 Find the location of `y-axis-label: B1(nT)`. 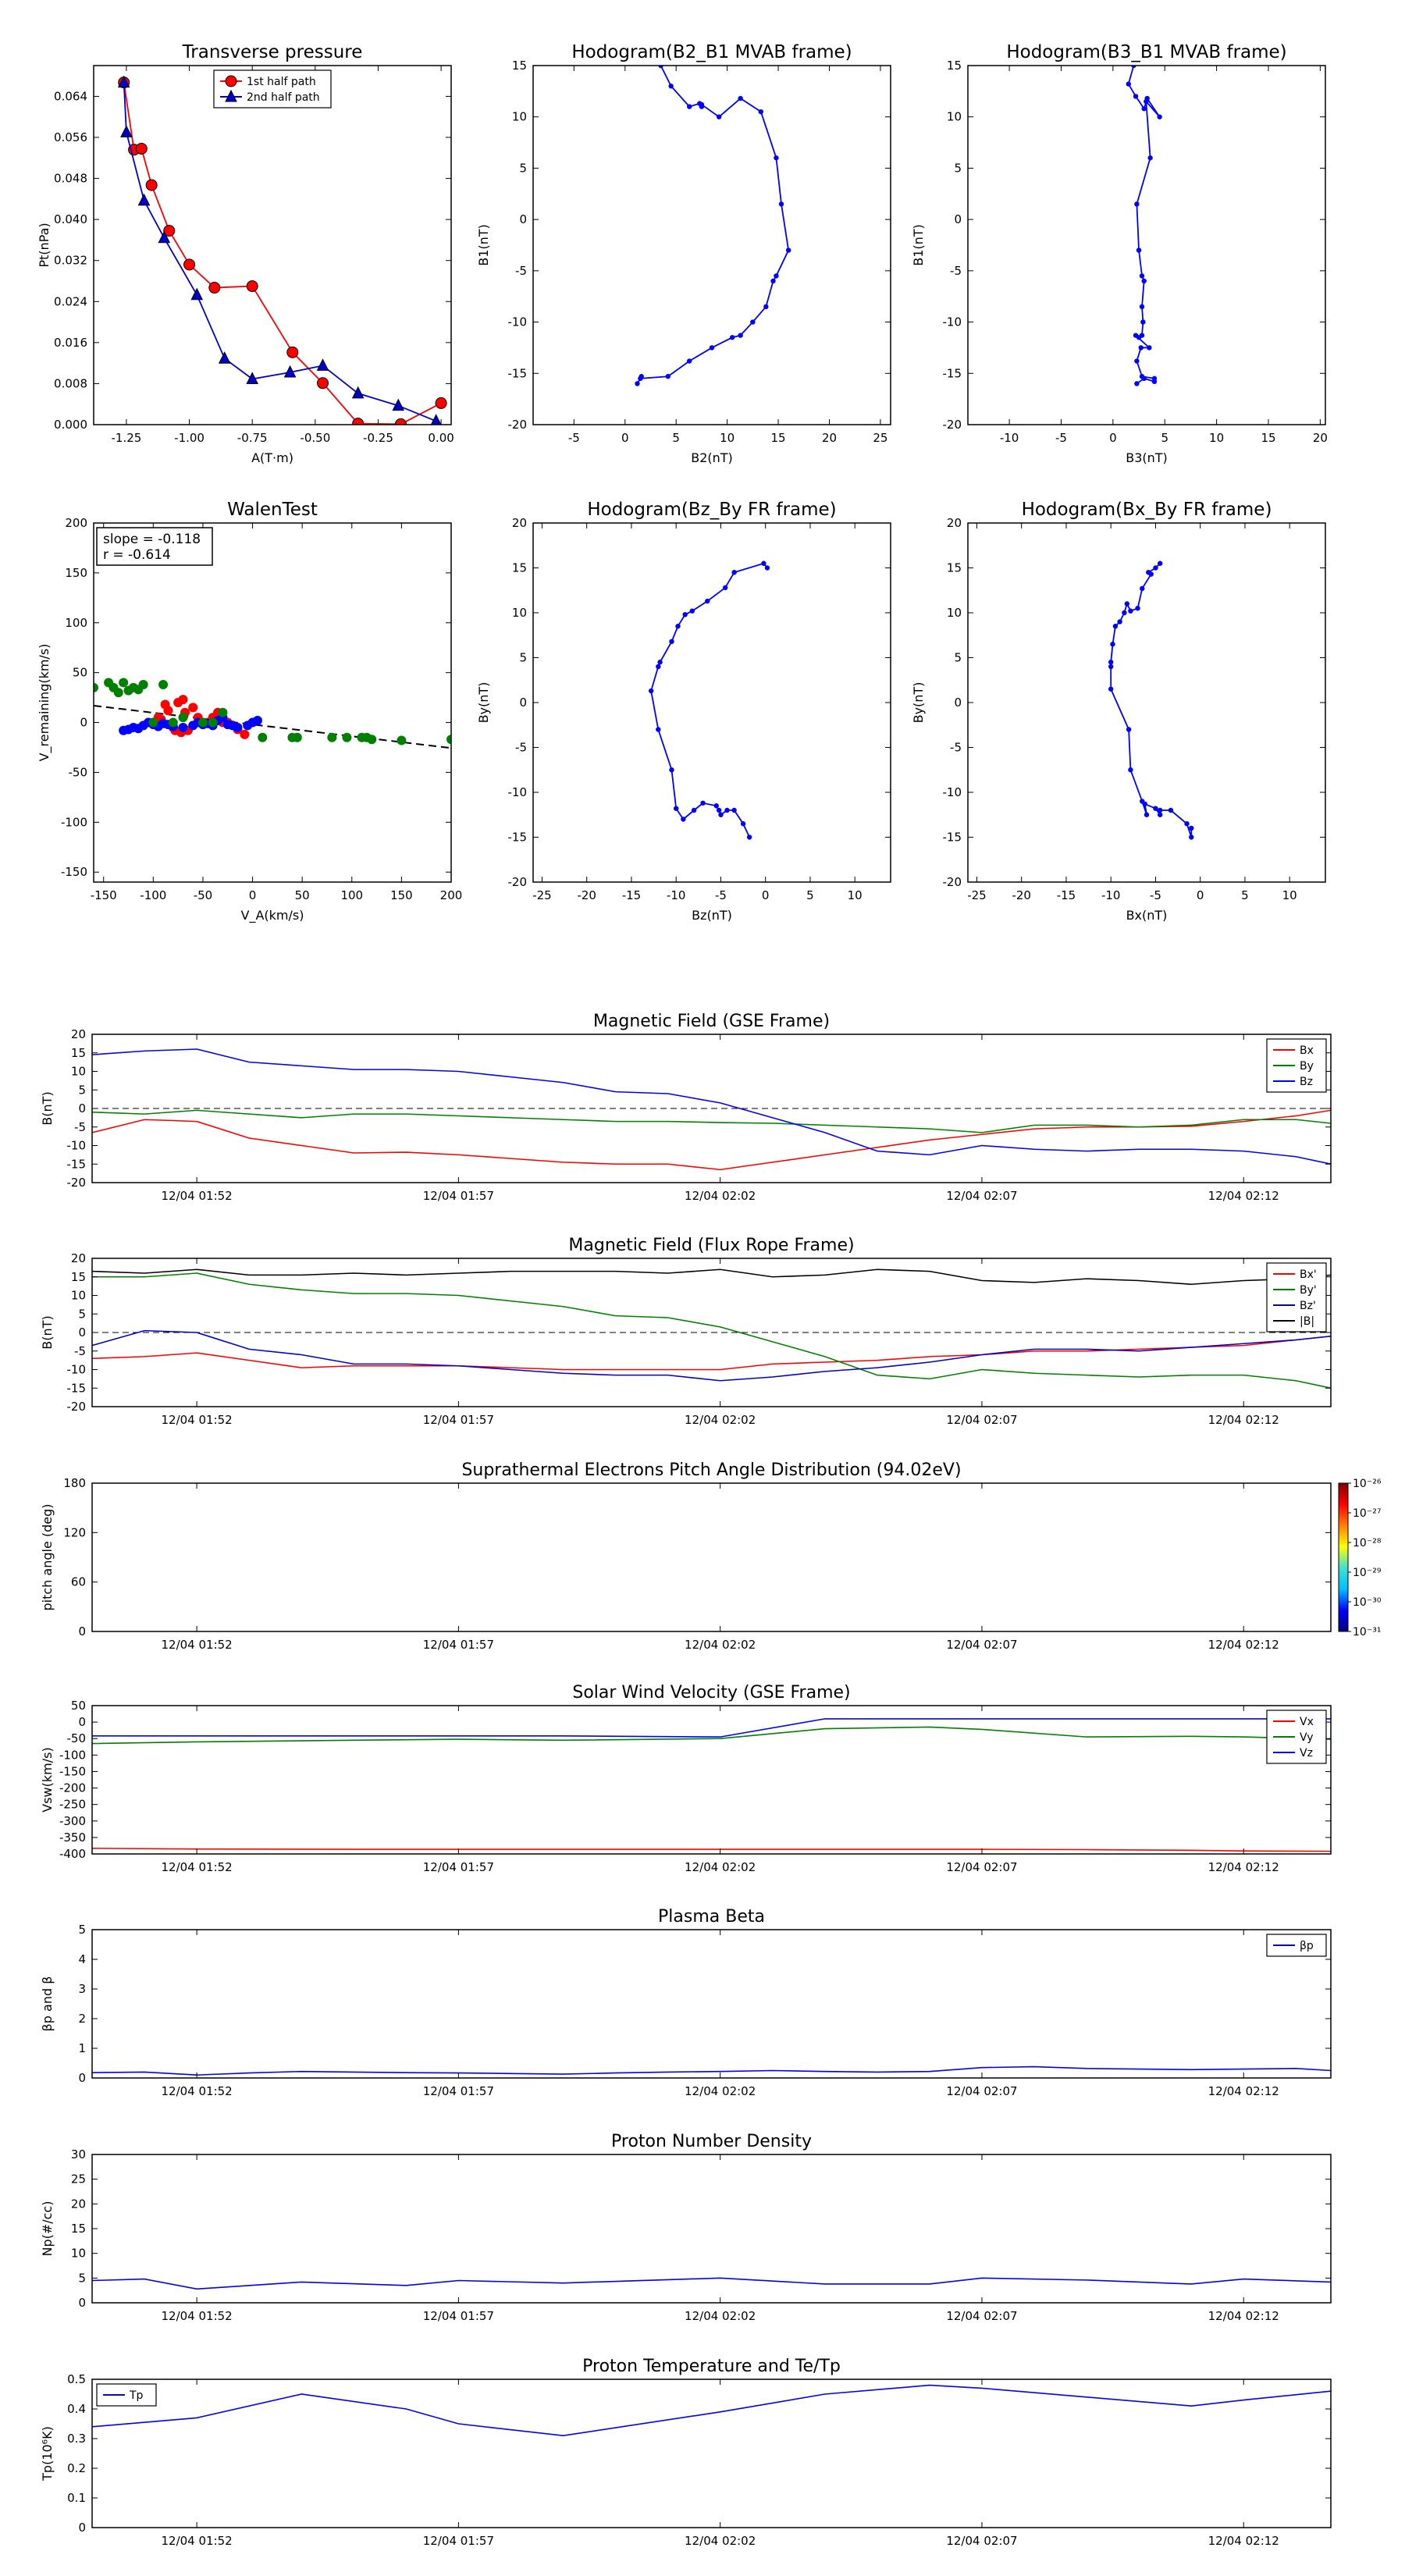

y-axis-label: B1(nT) is located at coordinates (483, 245).